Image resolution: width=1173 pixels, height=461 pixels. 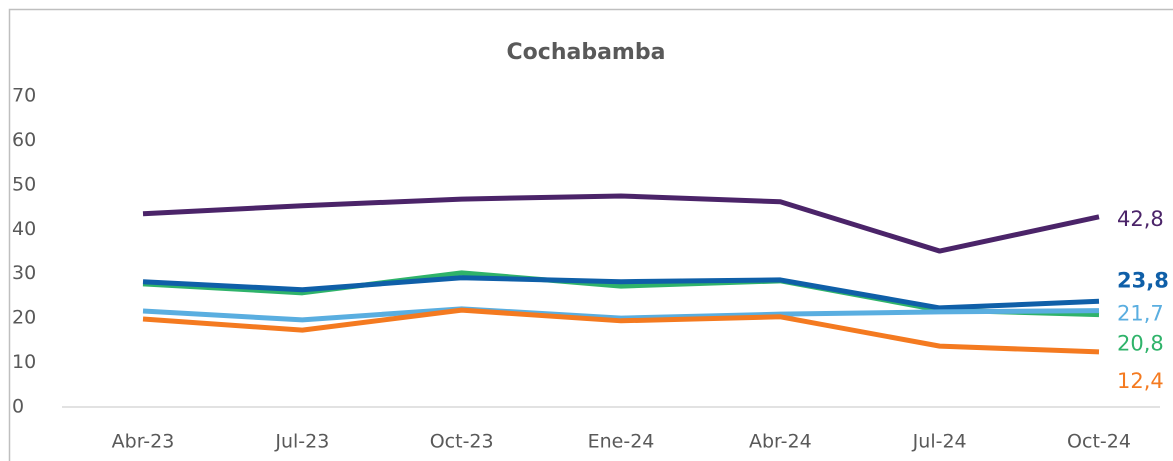 What do you see at coordinates (18, 407) in the screenshot?
I see `y-tick-label: 0` at bounding box center [18, 407].